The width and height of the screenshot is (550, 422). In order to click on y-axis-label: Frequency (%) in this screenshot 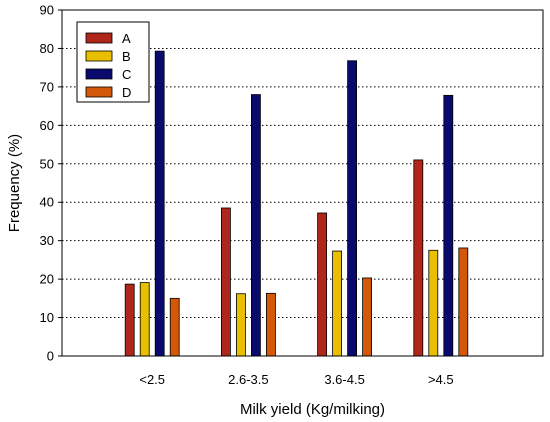, I will do `click(14, 183)`.